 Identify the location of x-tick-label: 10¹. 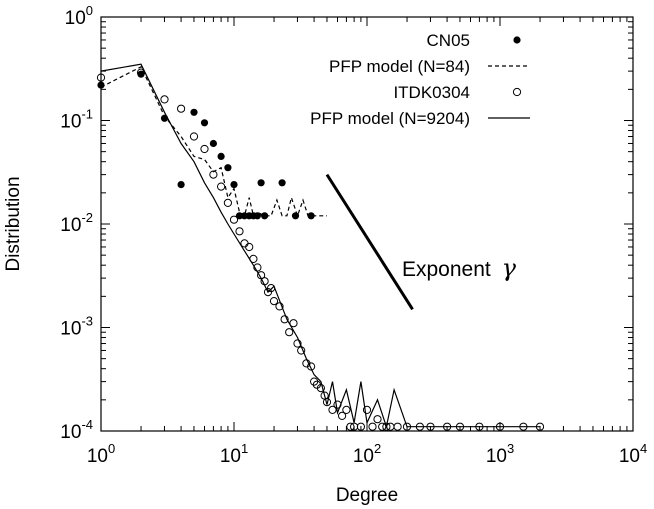
(234, 454).